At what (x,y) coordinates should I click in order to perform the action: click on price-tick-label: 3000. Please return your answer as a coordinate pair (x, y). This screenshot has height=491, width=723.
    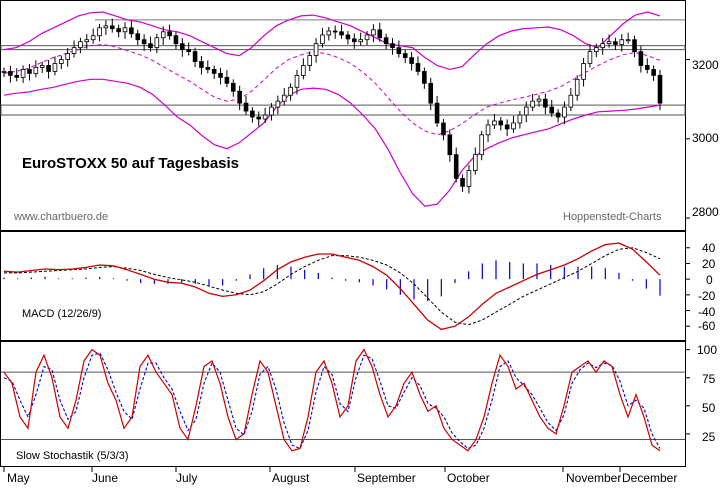
    Looking at the image, I should click on (705, 138).